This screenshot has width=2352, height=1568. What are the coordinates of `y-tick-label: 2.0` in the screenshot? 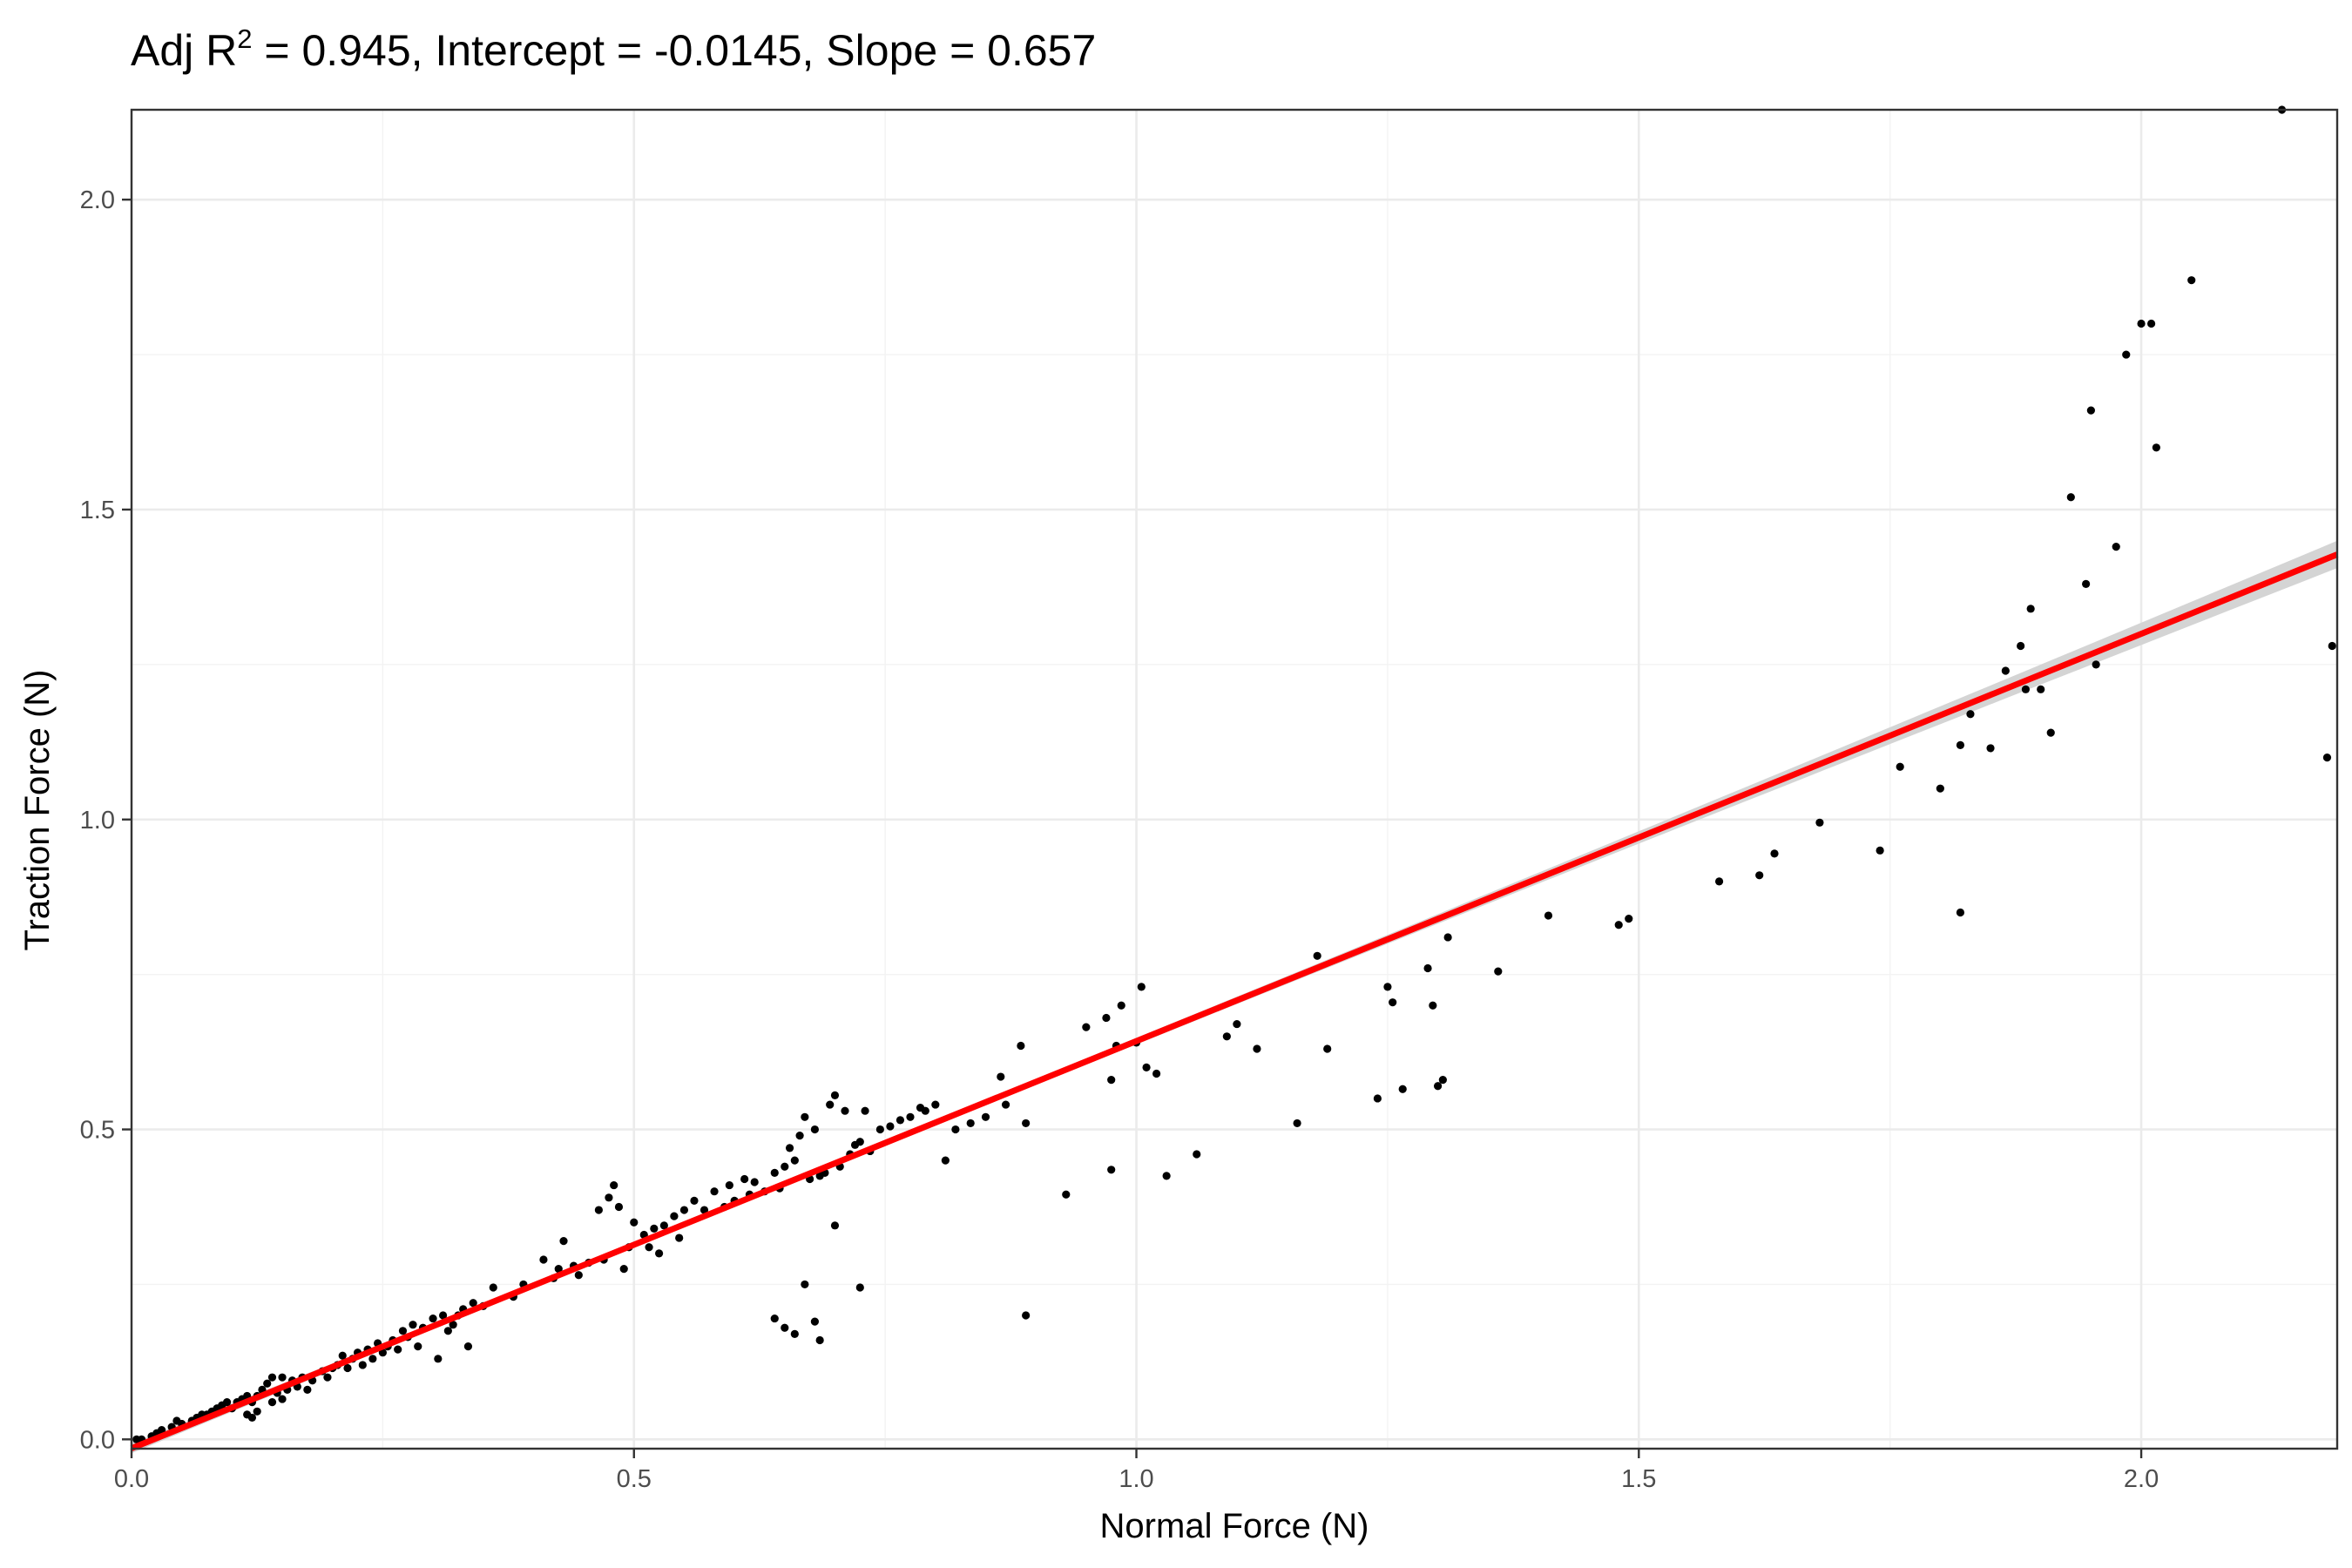 It's located at (98, 200).